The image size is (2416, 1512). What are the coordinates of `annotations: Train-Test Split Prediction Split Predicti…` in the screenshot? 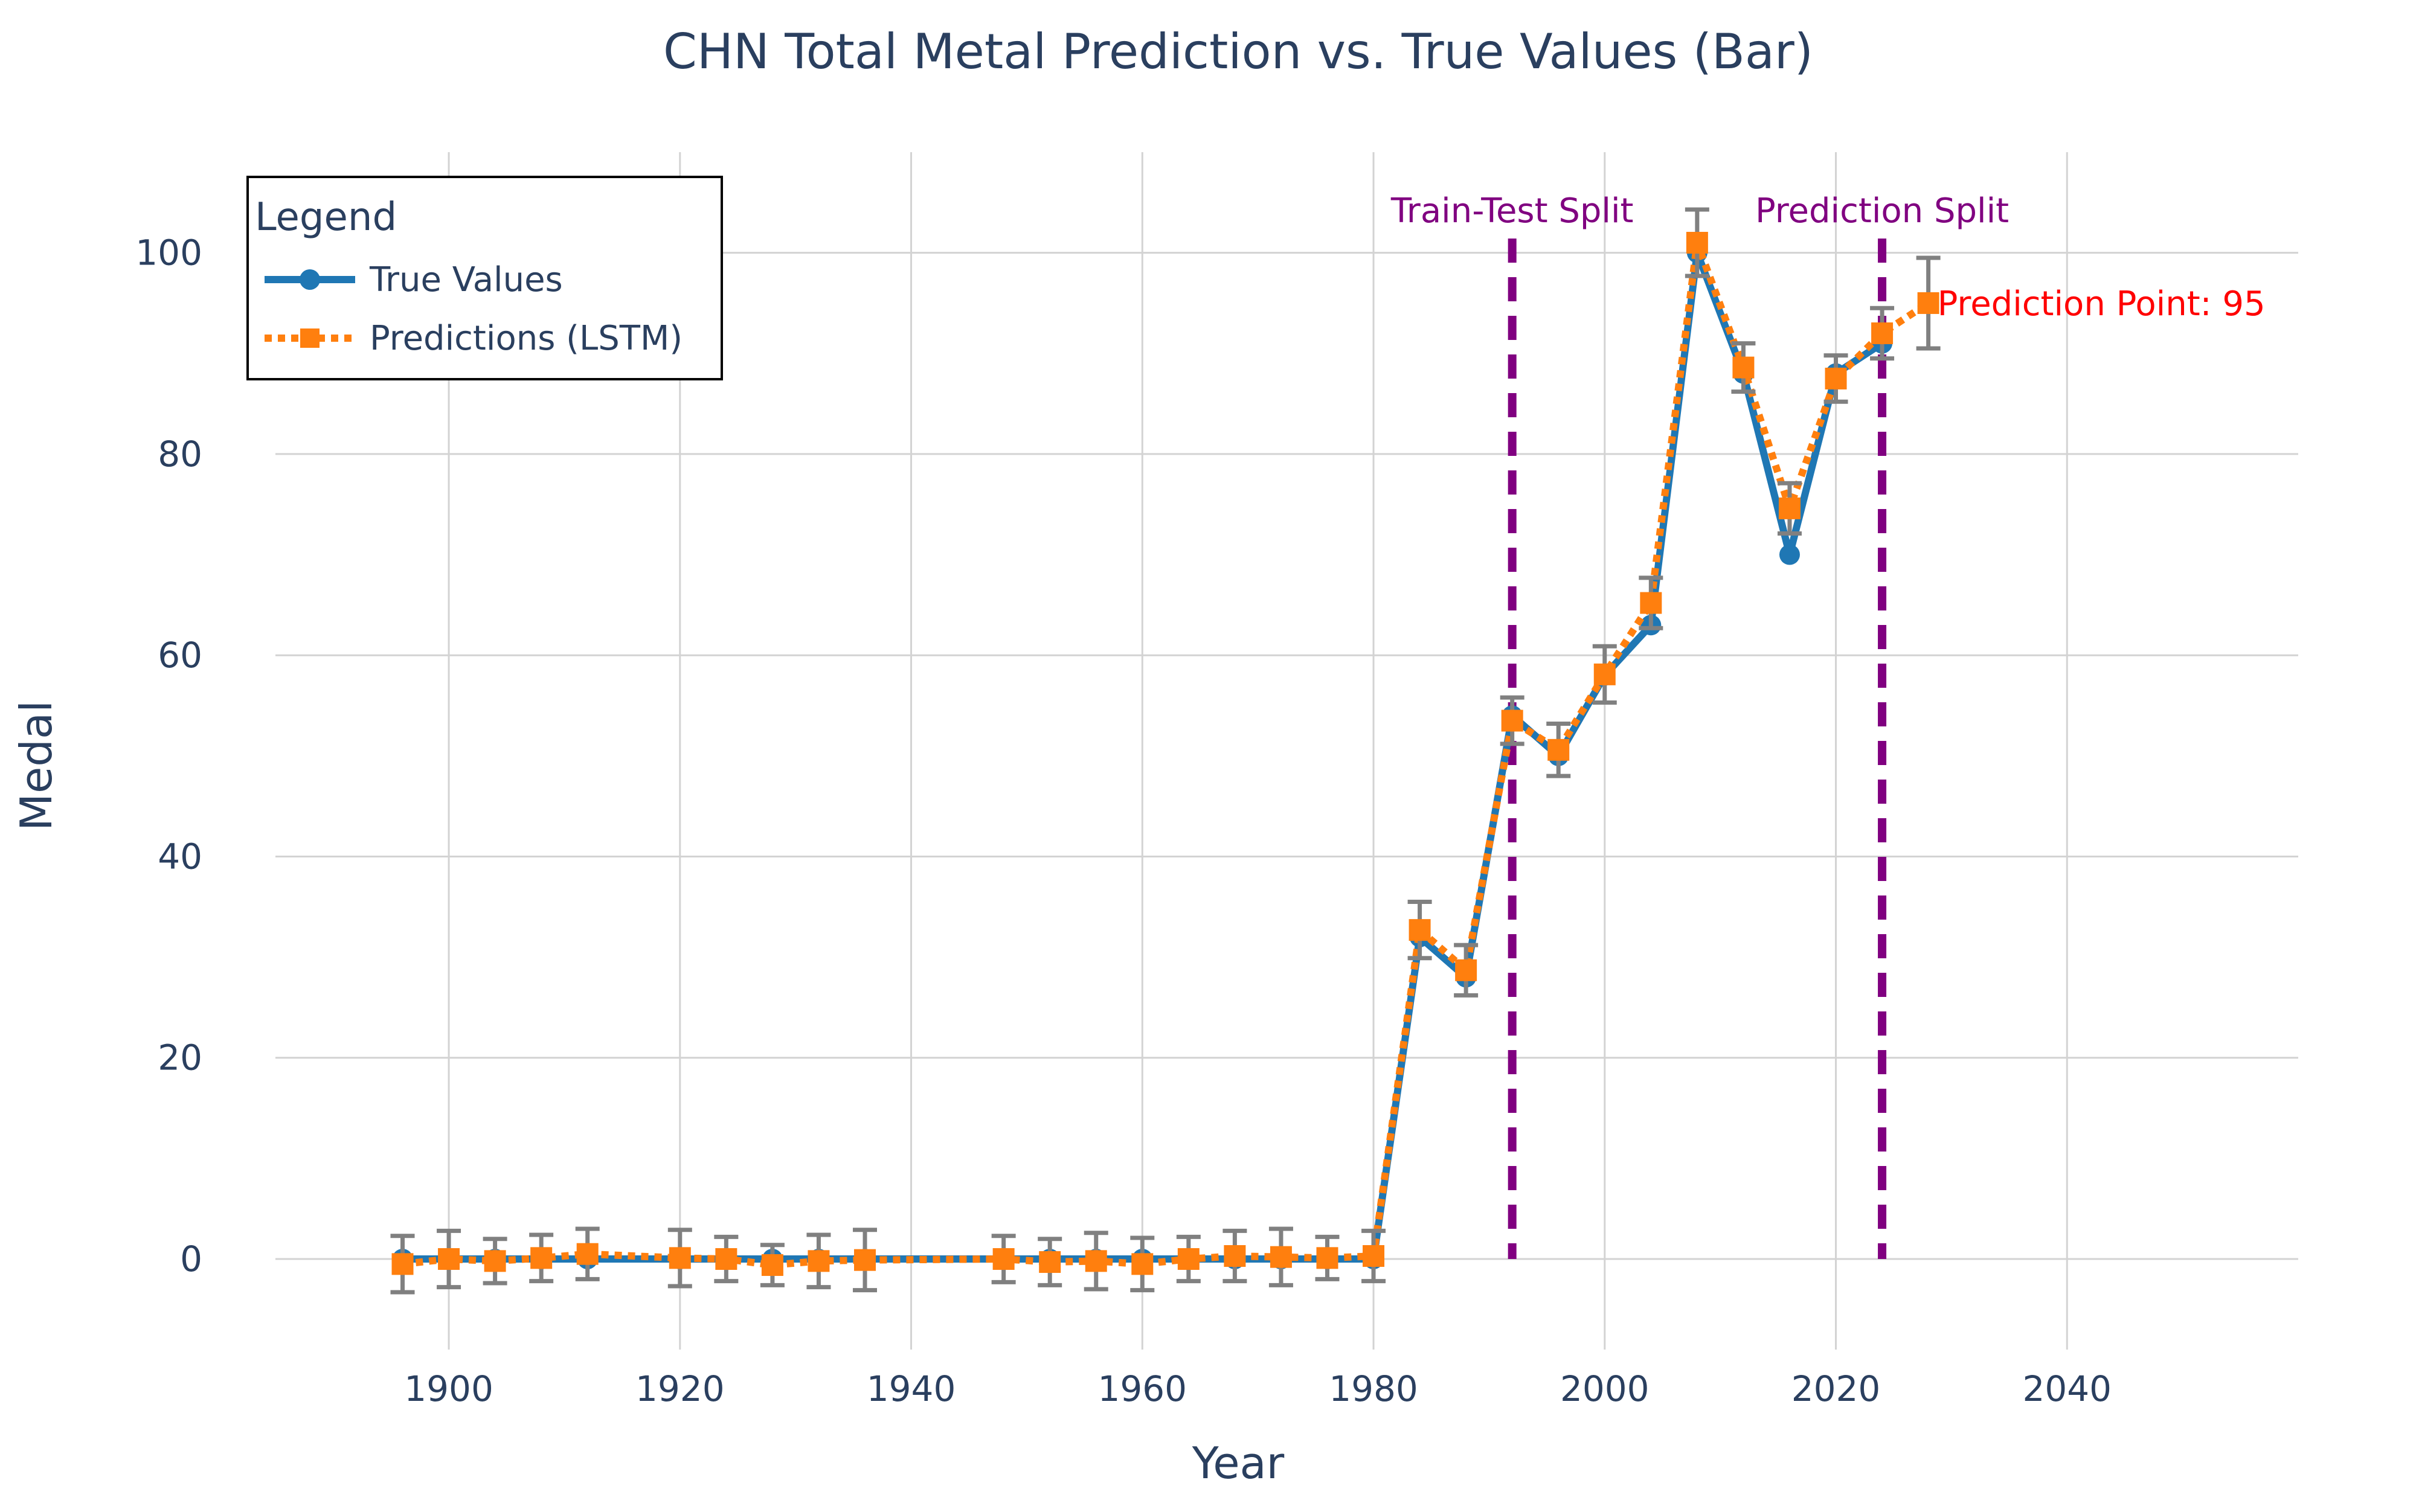 It's located at (1828, 257).